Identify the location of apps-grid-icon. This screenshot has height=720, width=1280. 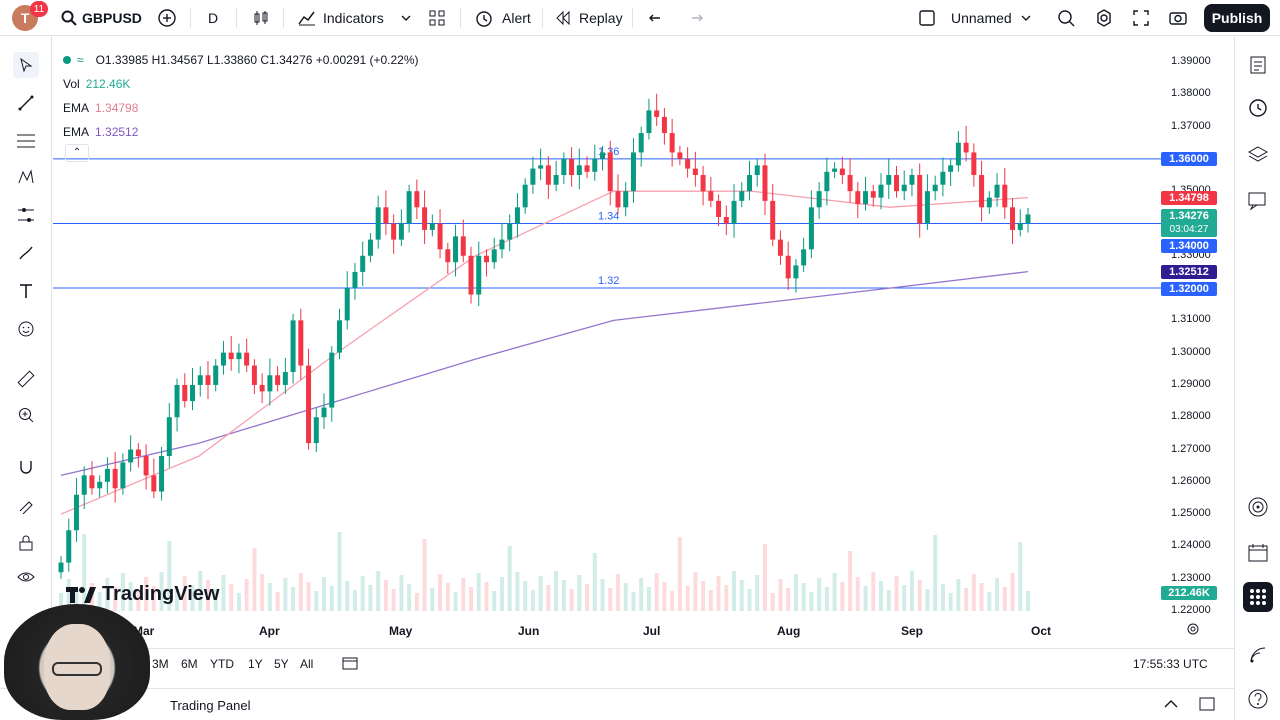
(1258, 597).